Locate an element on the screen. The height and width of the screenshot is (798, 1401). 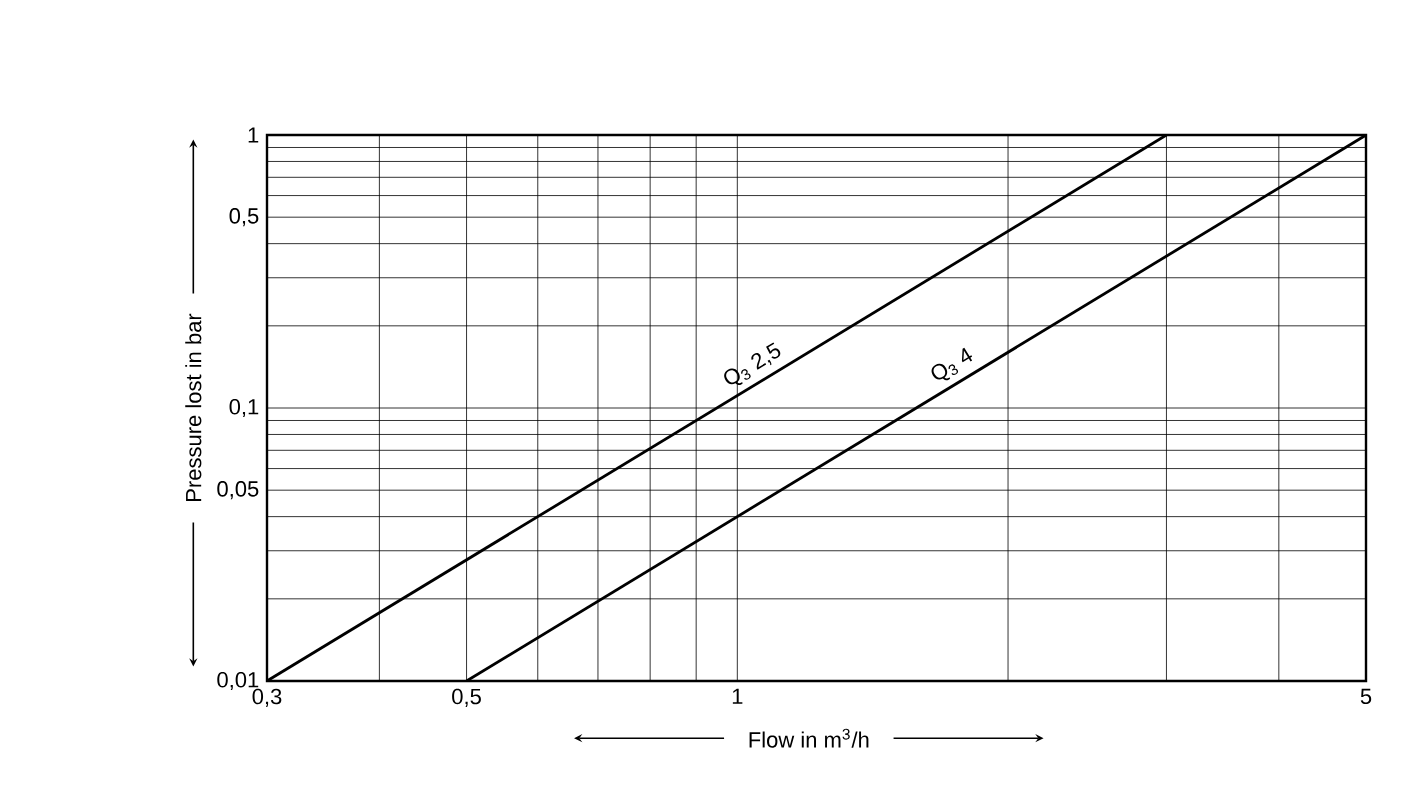
x-axis-title: Flow in m$^{3}$/h is located at coordinates (809, 738).